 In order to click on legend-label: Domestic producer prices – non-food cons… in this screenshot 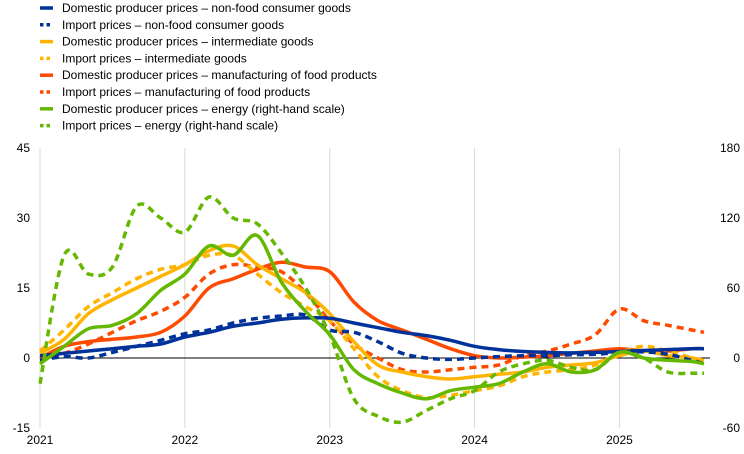, I will do `click(206, 8)`.